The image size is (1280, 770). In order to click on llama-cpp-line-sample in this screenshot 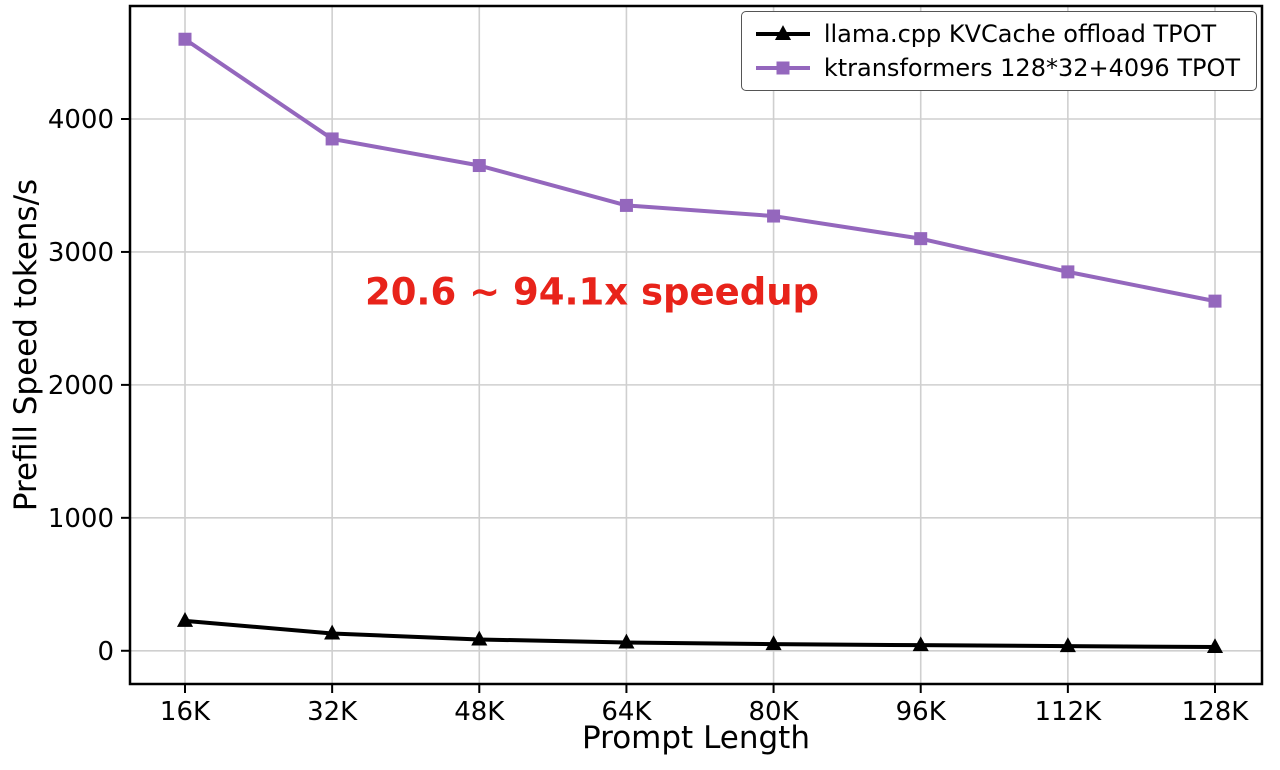, I will do `click(782, 32)`.